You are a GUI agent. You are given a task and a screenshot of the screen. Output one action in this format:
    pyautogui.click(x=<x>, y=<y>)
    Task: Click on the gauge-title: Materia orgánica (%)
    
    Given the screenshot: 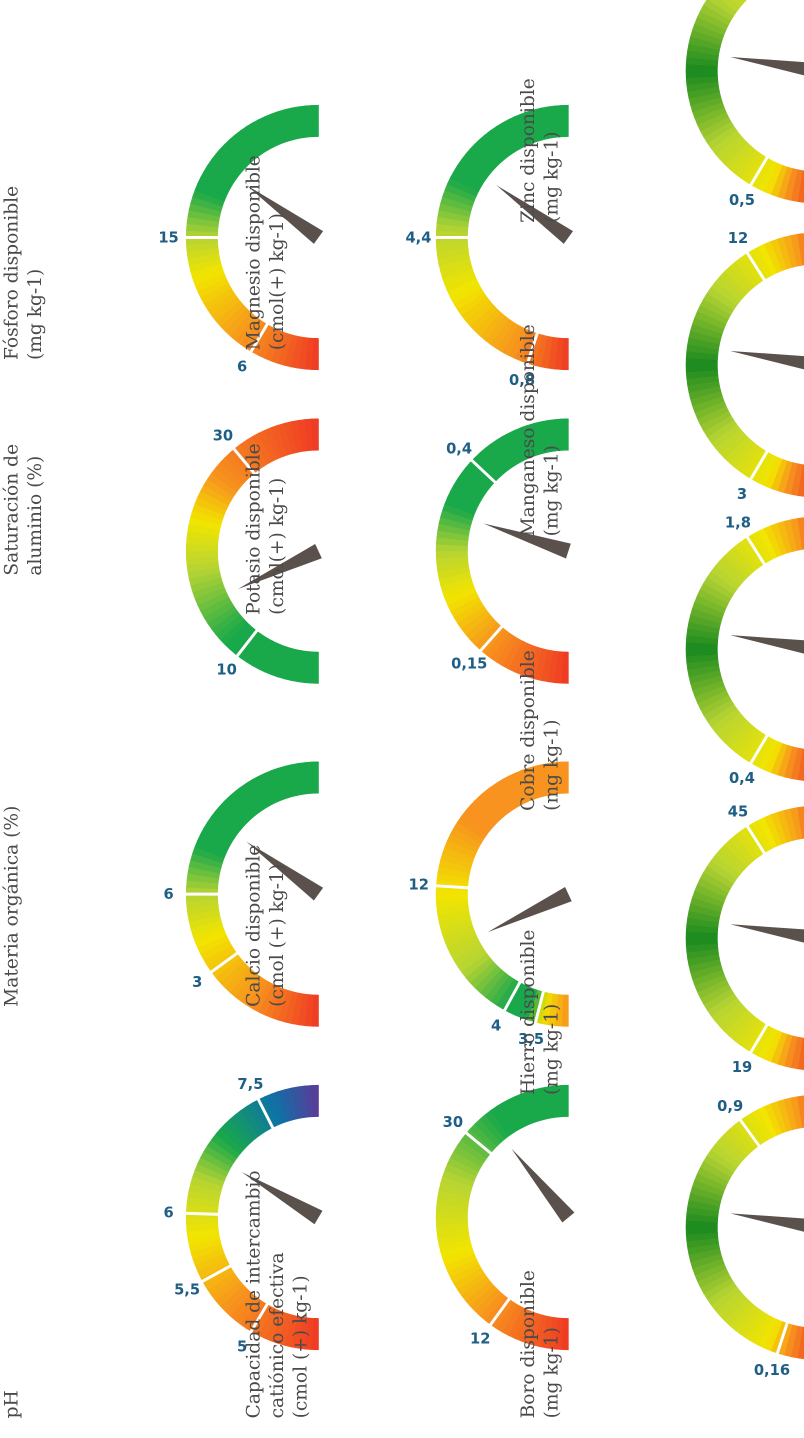 What is the action you would take?
    pyautogui.click(x=12, y=906)
    